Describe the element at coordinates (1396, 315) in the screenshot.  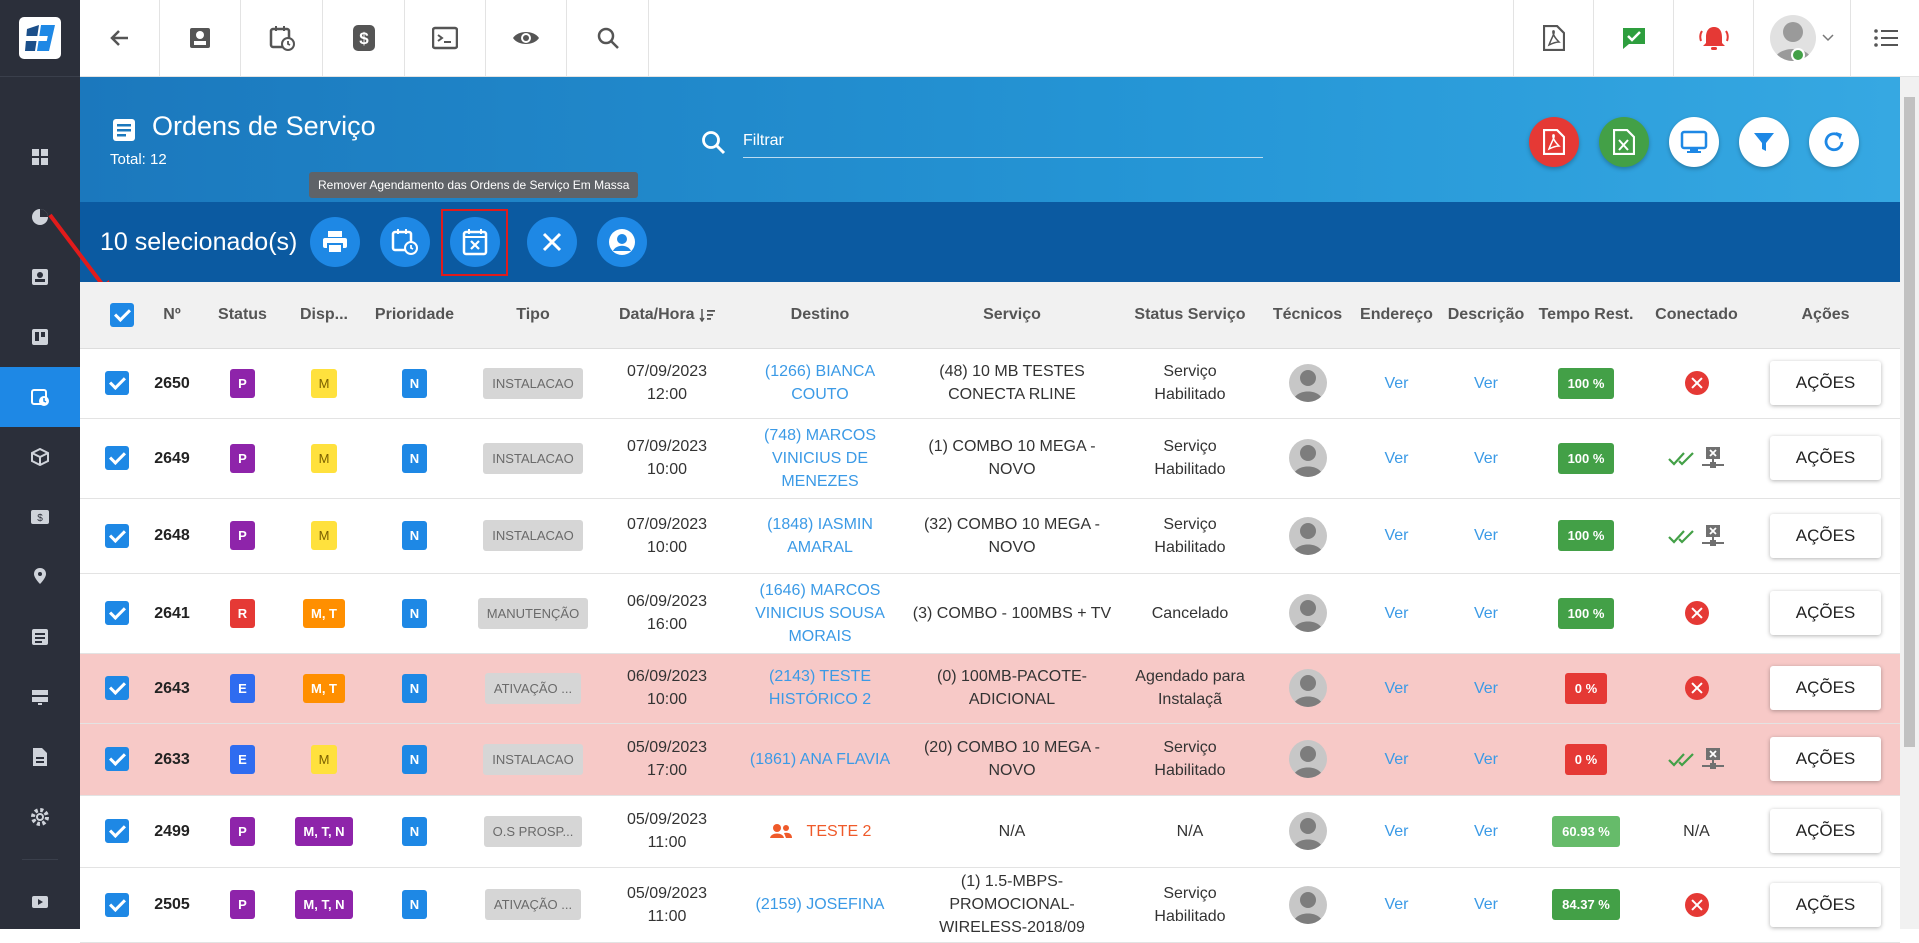
I see `column-header: Endereço` at that location.